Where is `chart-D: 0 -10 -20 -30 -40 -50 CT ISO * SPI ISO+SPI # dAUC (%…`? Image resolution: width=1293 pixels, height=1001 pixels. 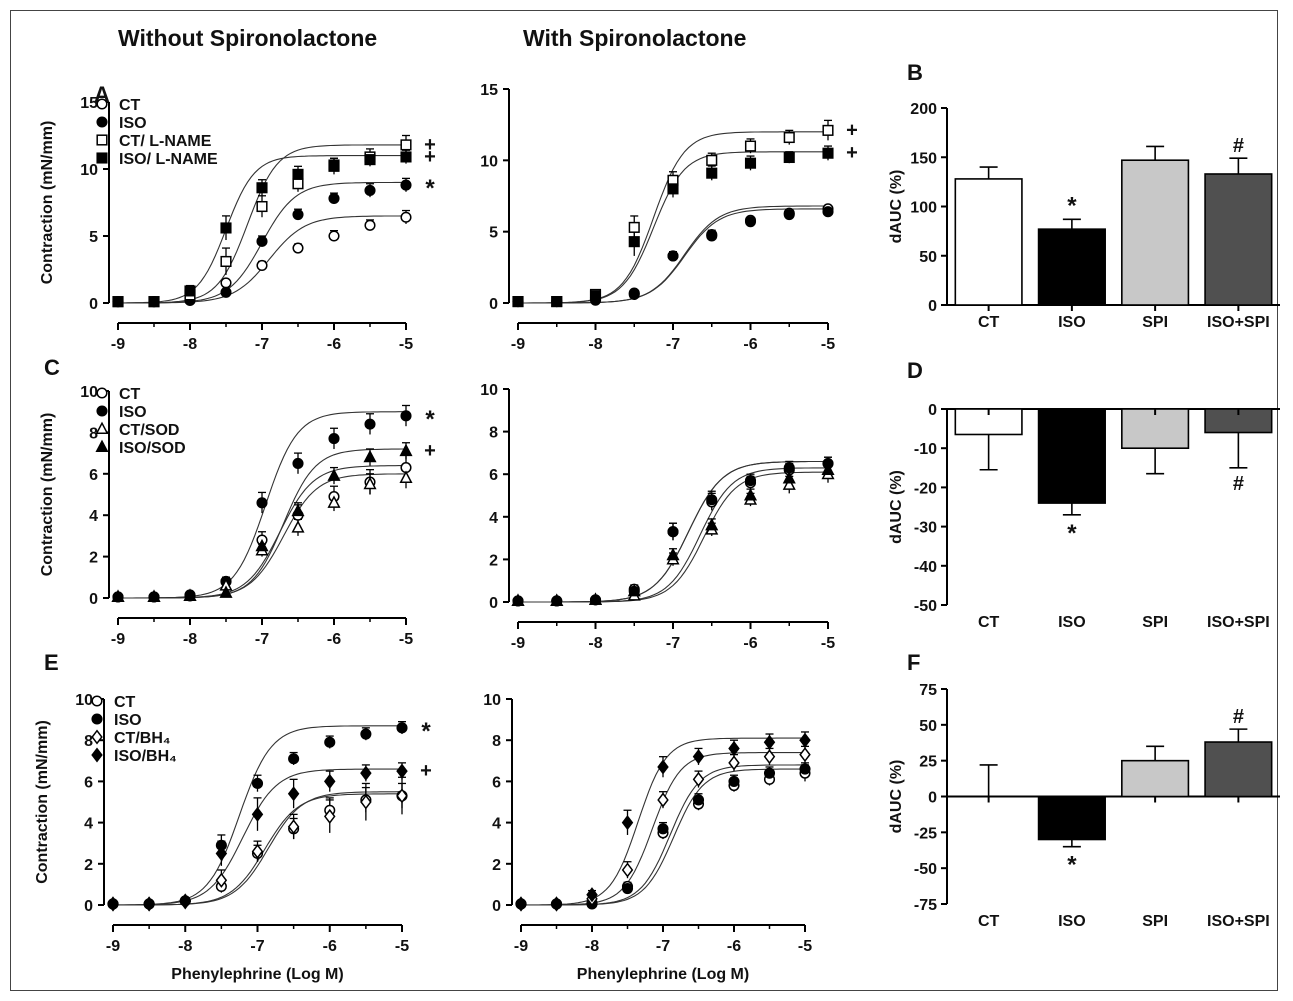
chart-D: 0 -10 -20 -30 -40 -50 CT ISO * SPI ISO+SPI # dAUC (%… is located at coordinates (1084, 494).